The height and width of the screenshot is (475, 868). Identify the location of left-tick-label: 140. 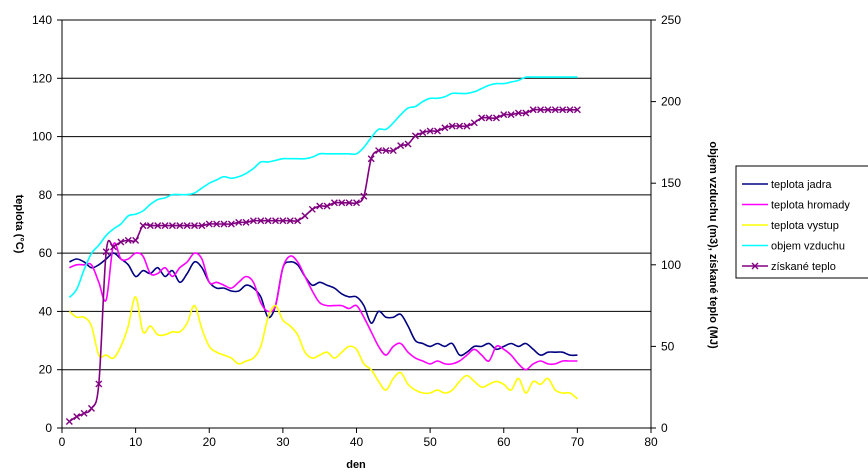
(42, 20).